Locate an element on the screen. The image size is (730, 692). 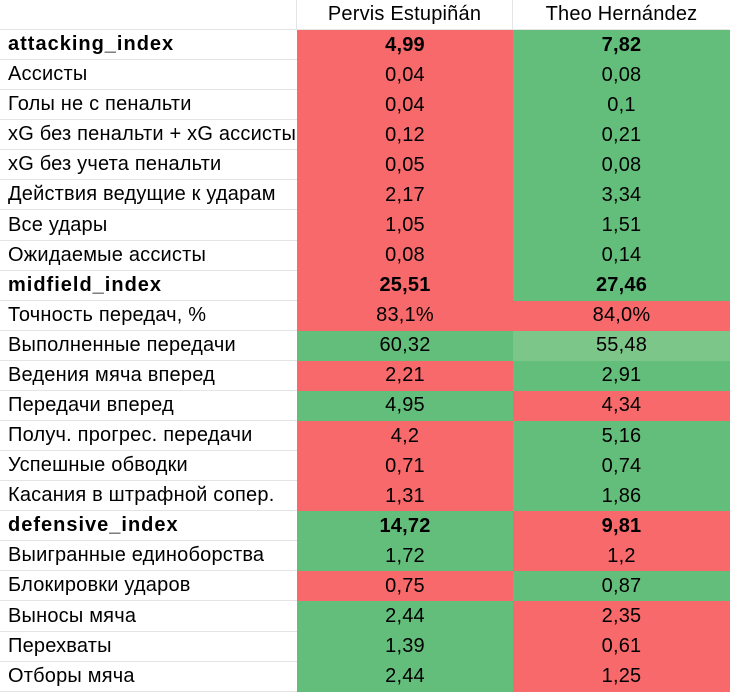
value-cell: 5,16 is located at coordinates (621, 436).